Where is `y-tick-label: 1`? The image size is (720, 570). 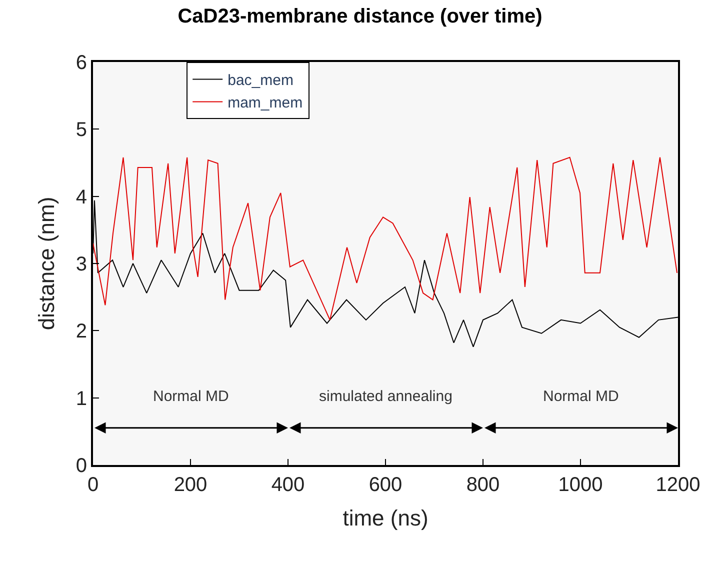
y-tick-label: 1 is located at coordinates (81, 399).